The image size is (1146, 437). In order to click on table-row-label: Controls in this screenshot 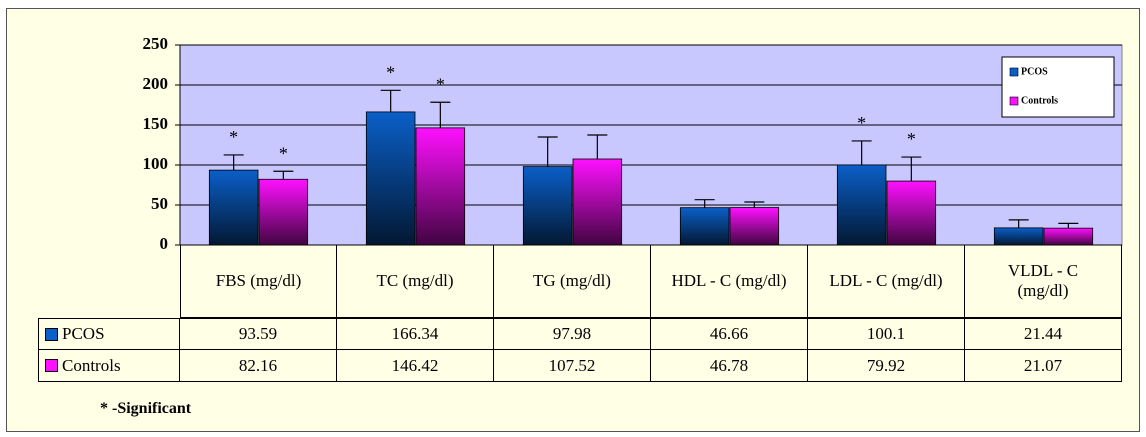, I will do `click(109, 366)`.